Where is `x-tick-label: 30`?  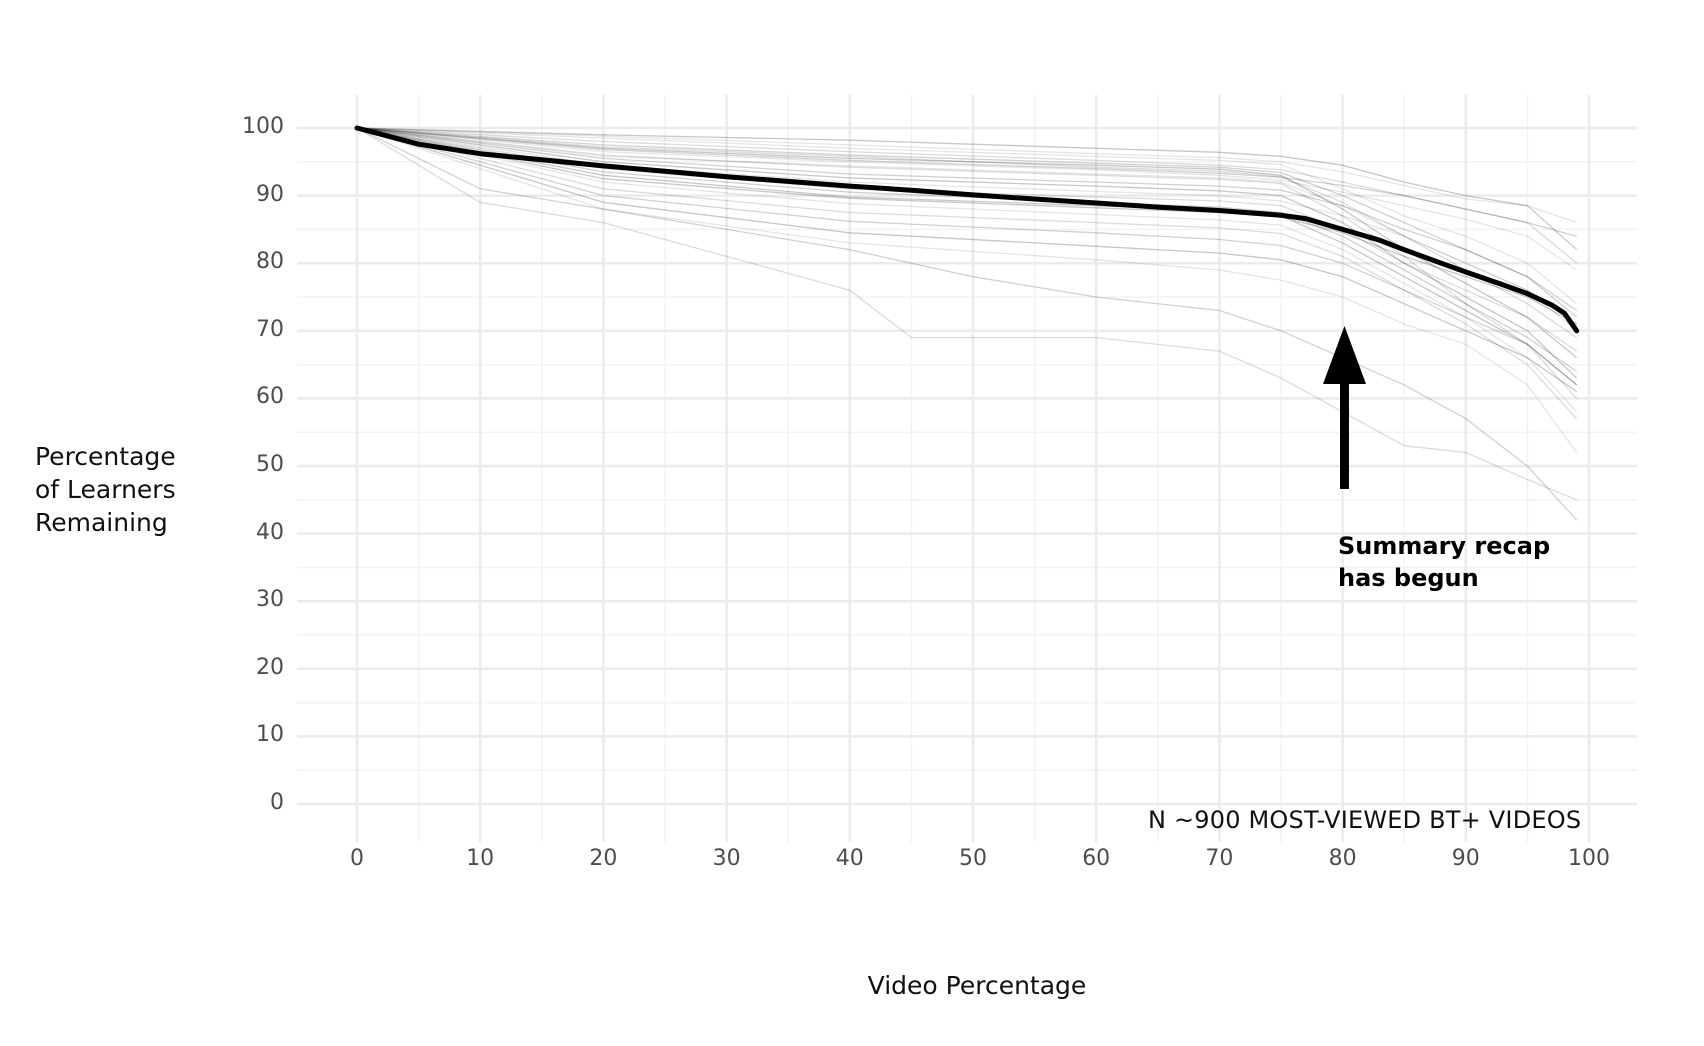
x-tick-label: 30 is located at coordinates (726, 858).